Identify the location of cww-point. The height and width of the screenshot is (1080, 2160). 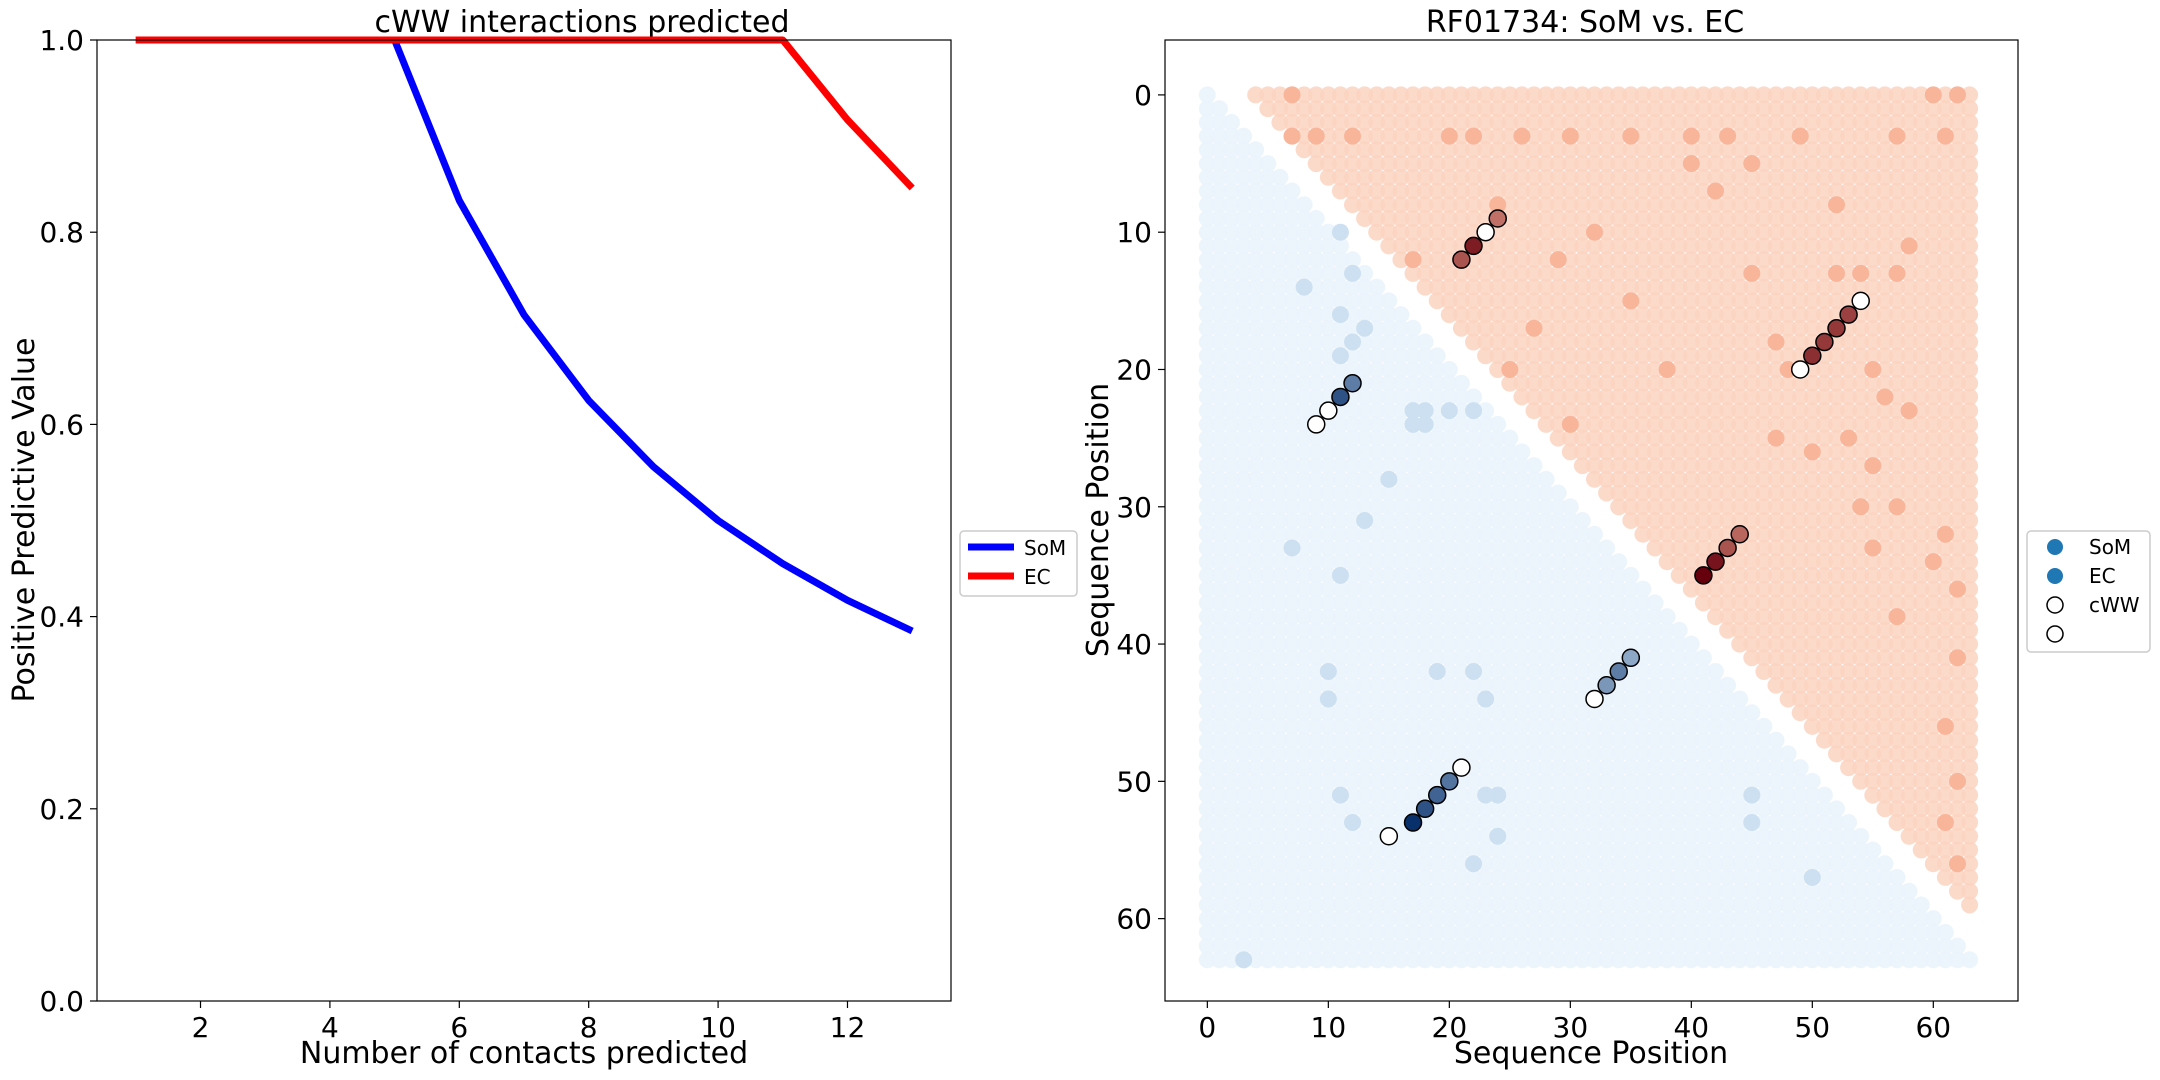
(1316, 424).